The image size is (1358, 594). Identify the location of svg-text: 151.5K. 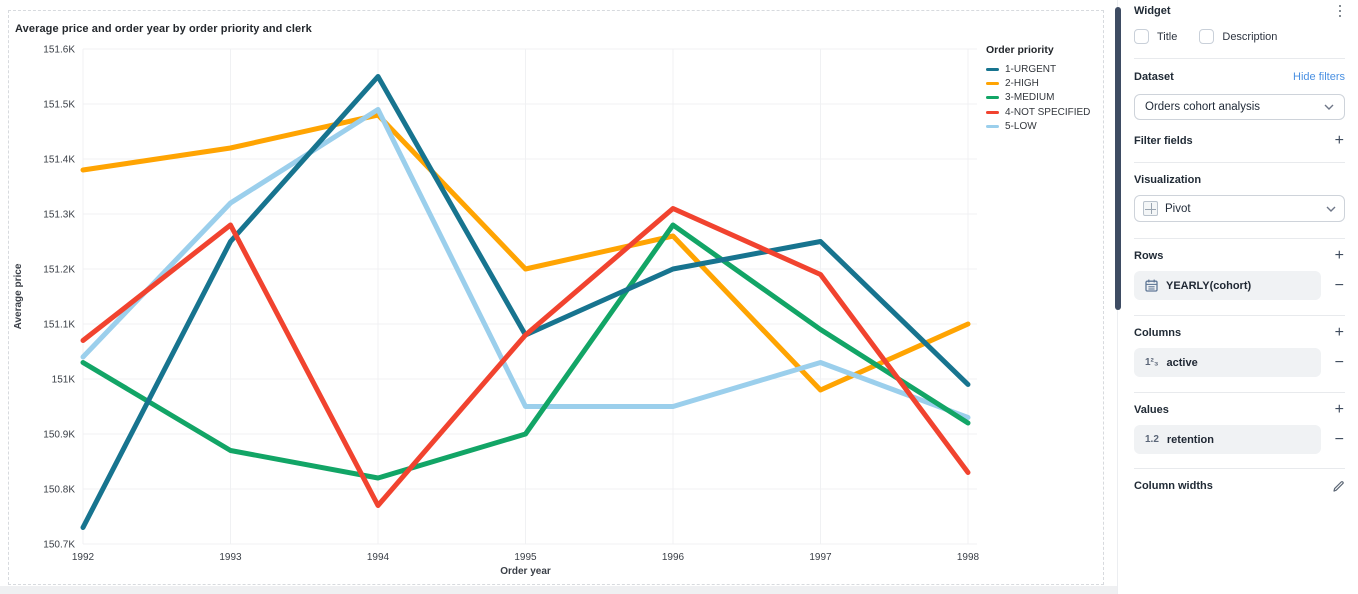
(59, 105).